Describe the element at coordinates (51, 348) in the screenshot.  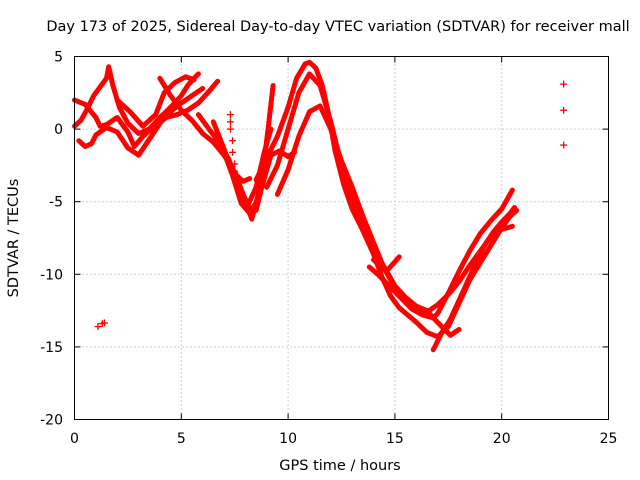
I see `y-tick-label: -15` at that location.